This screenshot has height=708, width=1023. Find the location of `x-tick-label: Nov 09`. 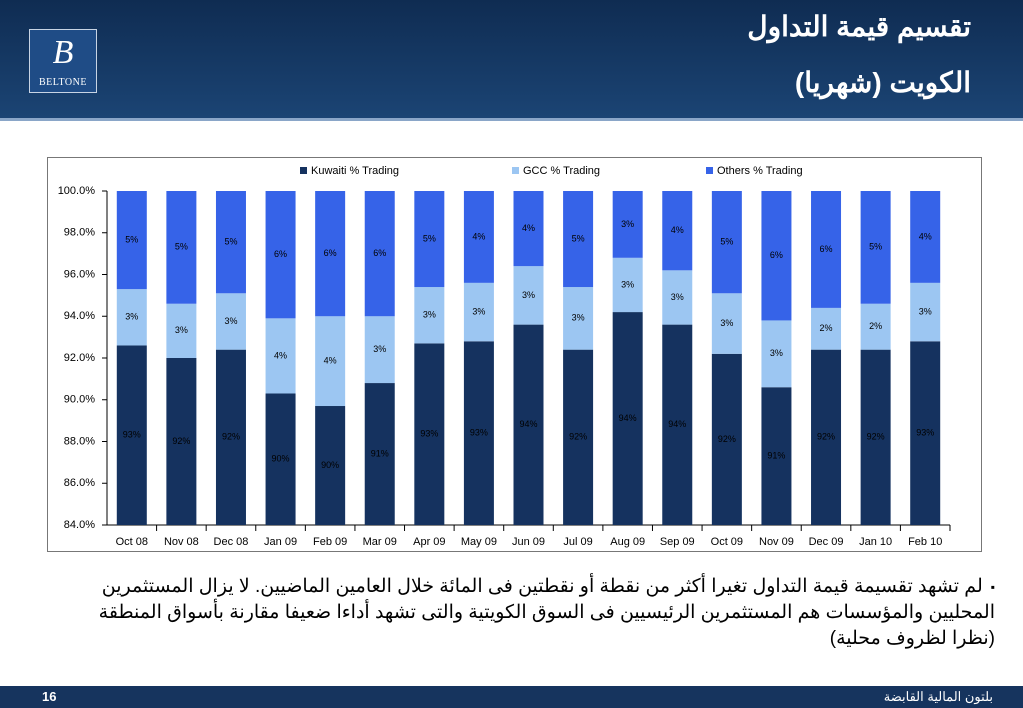

x-tick-label: Nov 09 is located at coordinates (776, 542).